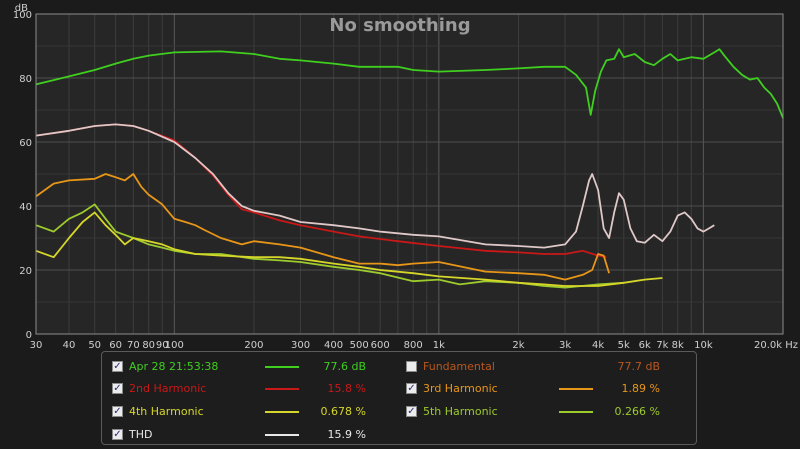 Image resolution: width=800 pixels, height=449 pixels. I want to click on x-tick-label: 60, so click(115, 345).